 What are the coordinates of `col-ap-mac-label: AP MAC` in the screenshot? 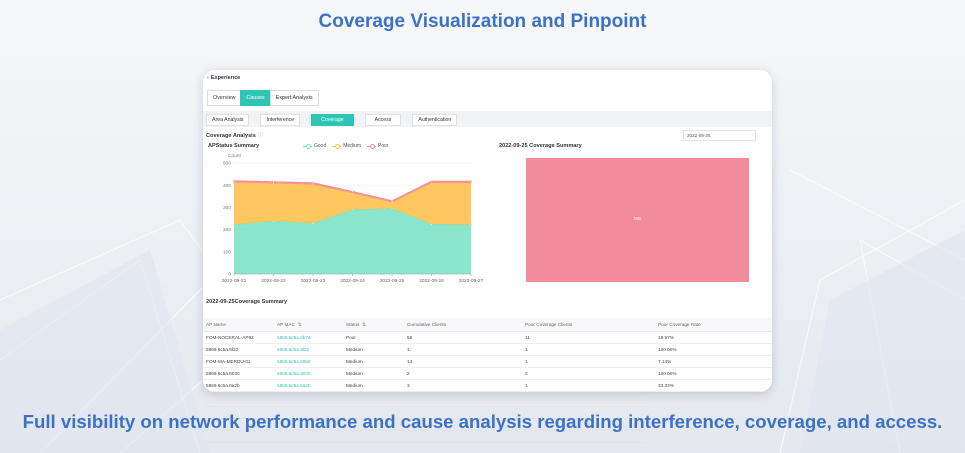 It's located at (286, 324).